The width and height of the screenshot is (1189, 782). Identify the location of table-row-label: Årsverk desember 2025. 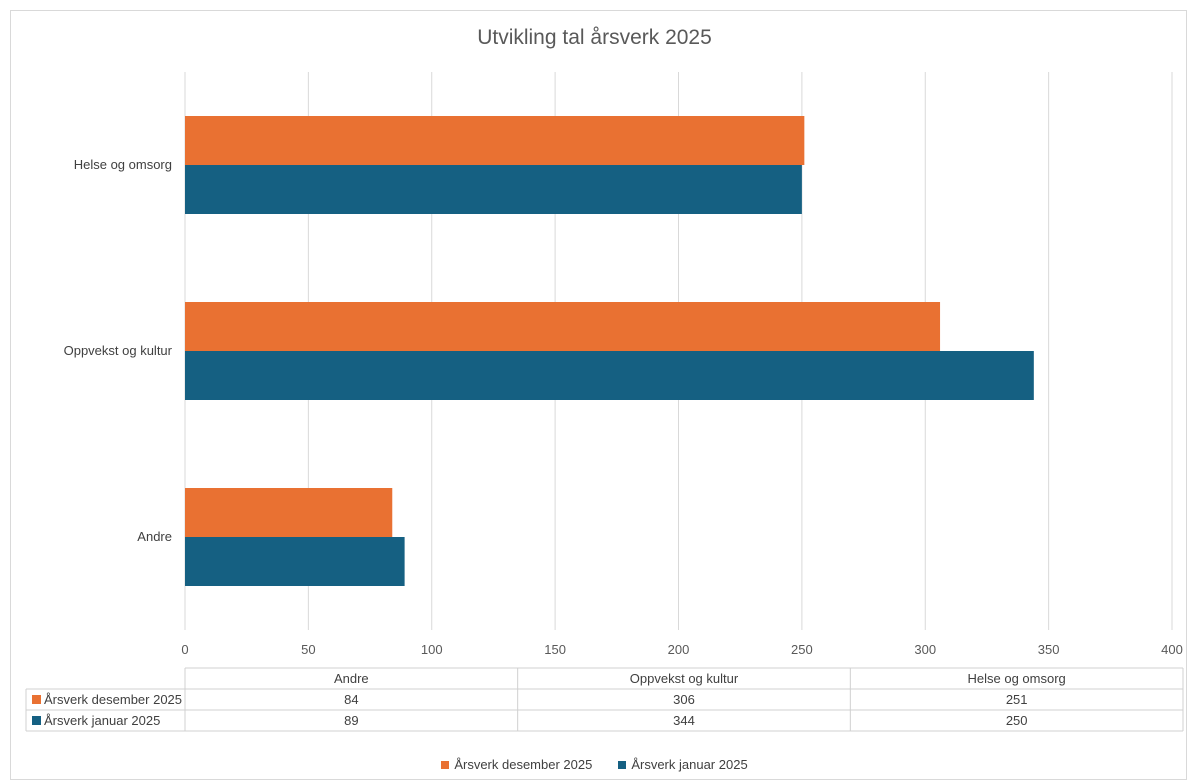
(113, 699).